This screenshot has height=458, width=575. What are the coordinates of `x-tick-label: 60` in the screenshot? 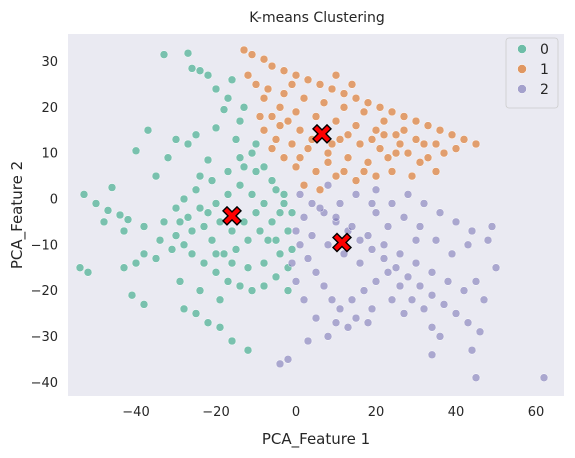 It's located at (536, 412).